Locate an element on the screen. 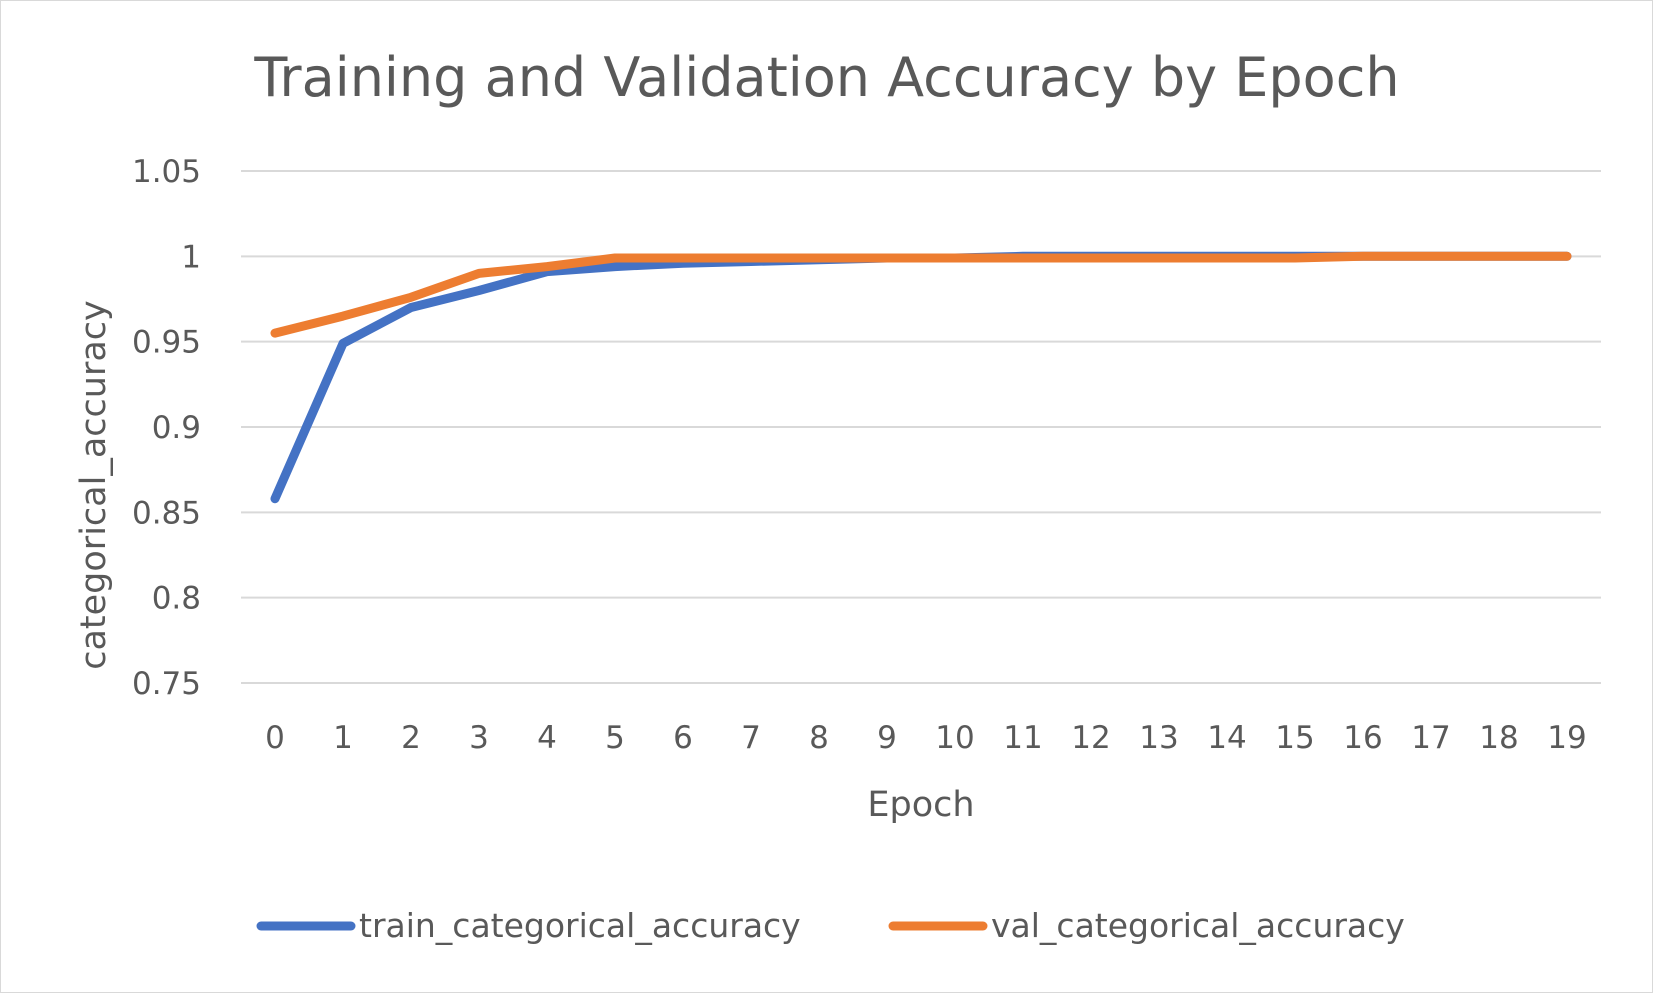  x-tick-label: 4 is located at coordinates (547, 738).